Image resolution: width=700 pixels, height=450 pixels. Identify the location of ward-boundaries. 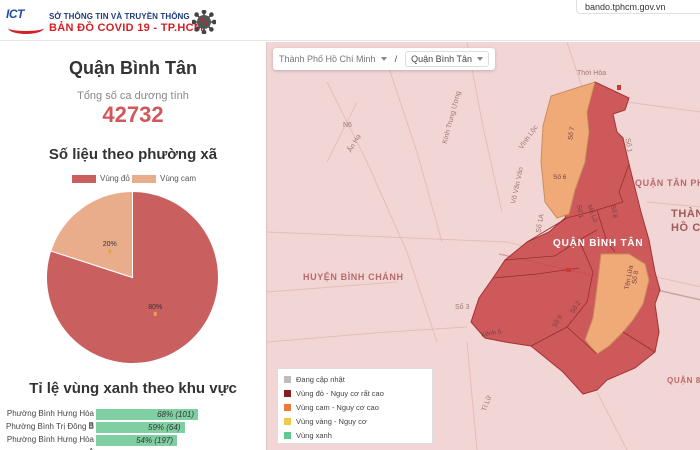
(574, 259).